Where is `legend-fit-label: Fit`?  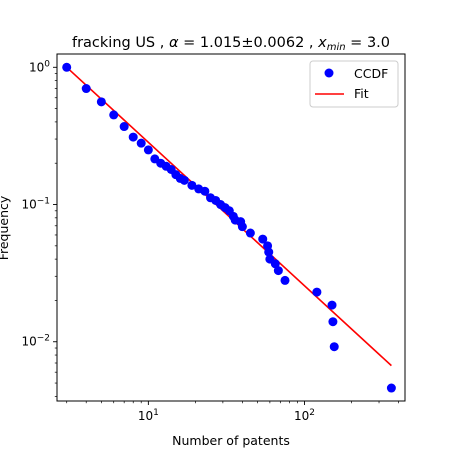
legend-fit-label: Fit is located at coordinates (361, 93).